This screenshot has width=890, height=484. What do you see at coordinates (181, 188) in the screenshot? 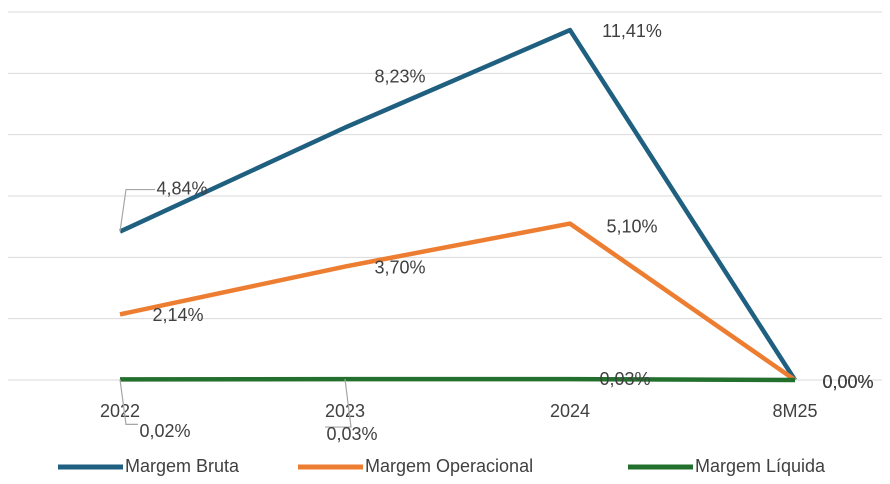
I see `data-label: 4,84%` at bounding box center [181, 188].